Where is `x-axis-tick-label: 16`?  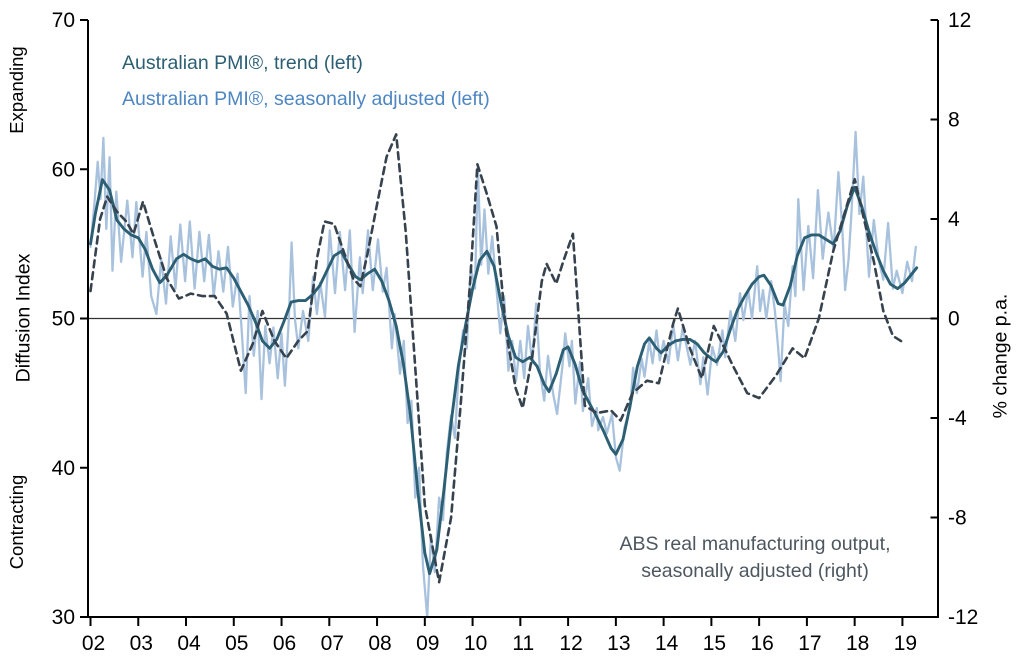
x-axis-tick-label: 16 is located at coordinates (761, 643).